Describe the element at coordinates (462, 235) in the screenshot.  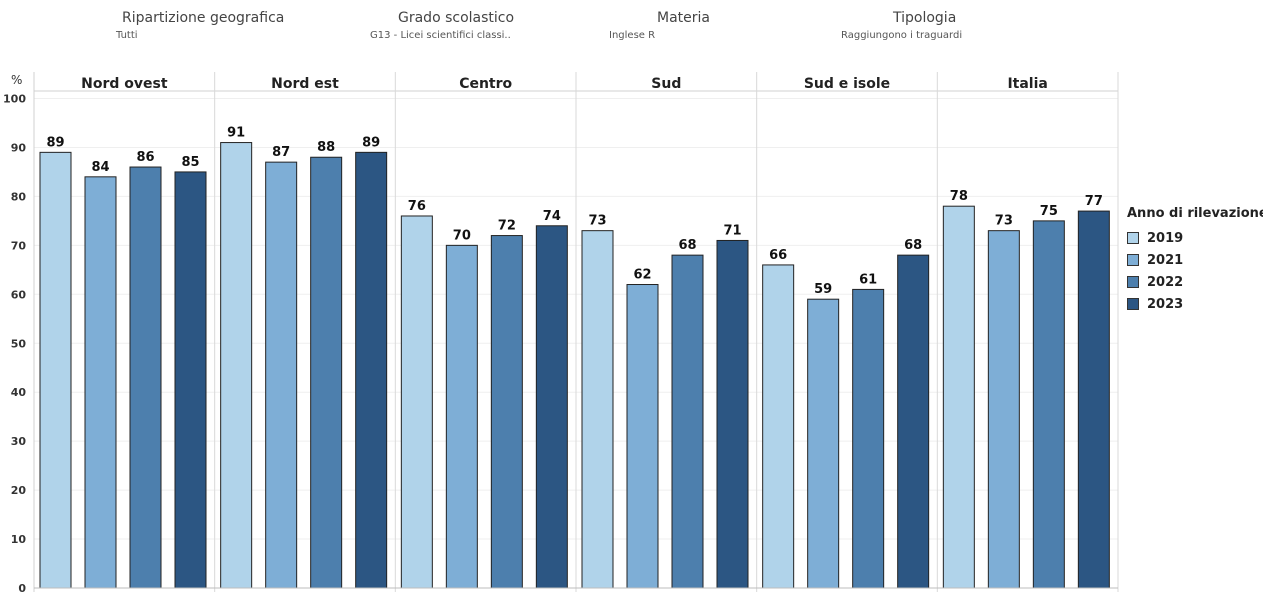
I see `data-label: 70` at that location.